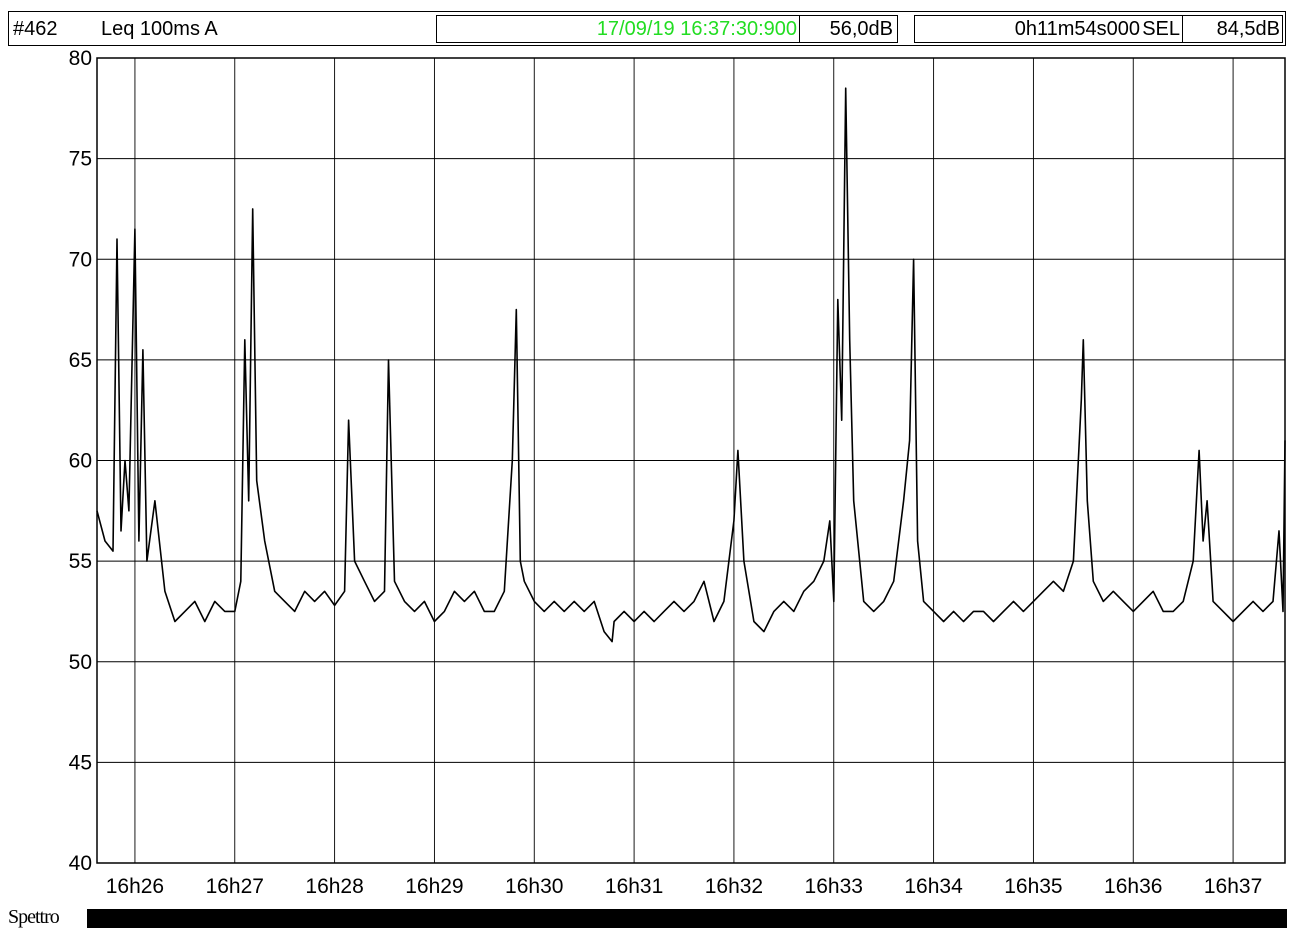 This screenshot has width=1290, height=935. I want to click on x-tick-label: 16h34, so click(933, 886).